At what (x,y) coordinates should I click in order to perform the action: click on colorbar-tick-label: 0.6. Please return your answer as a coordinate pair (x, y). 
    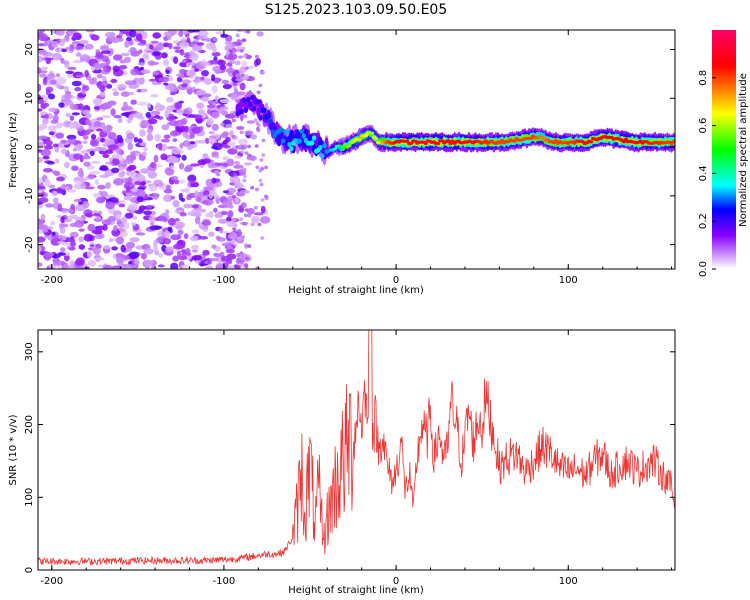
    Looking at the image, I should click on (703, 126).